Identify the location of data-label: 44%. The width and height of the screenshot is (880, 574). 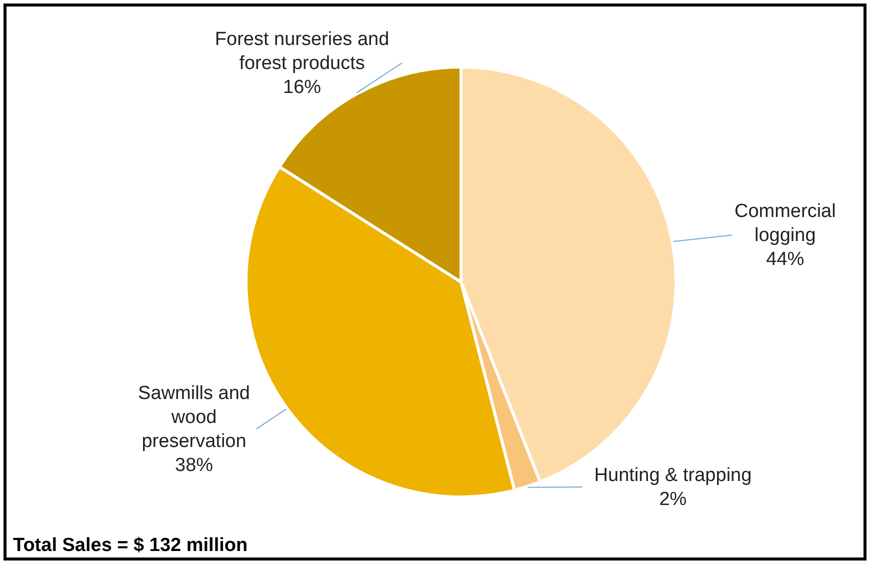
(785, 259).